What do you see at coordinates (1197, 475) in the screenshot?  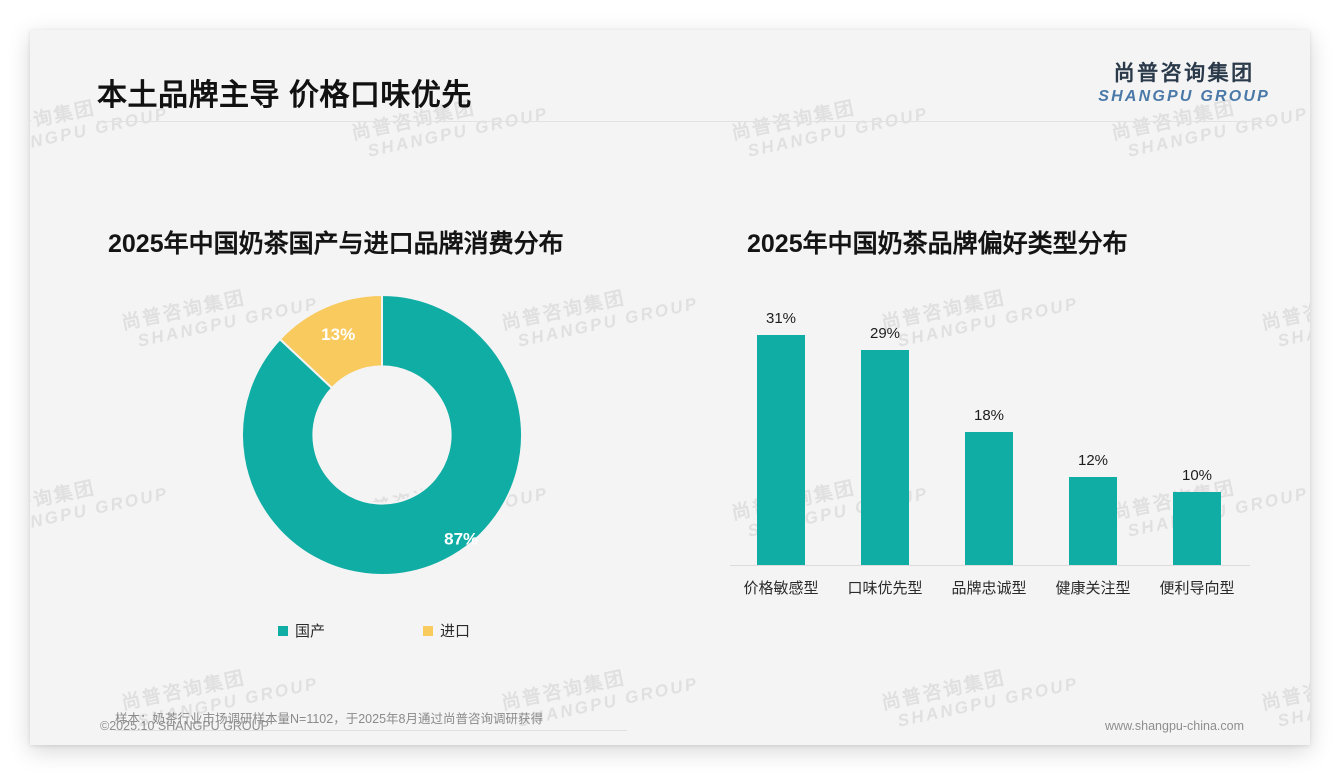 I see `bar-value-label: 10%` at bounding box center [1197, 475].